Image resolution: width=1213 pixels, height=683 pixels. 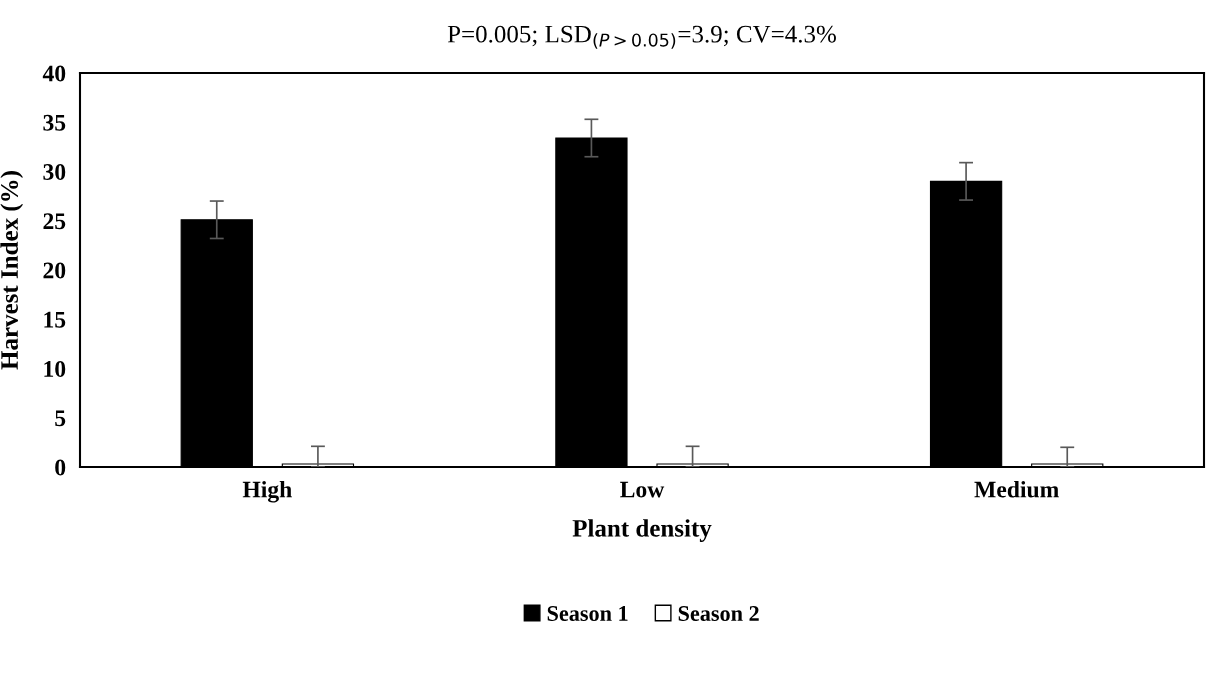 What do you see at coordinates (54, 270) in the screenshot?
I see `y-tick-label: 20` at bounding box center [54, 270].